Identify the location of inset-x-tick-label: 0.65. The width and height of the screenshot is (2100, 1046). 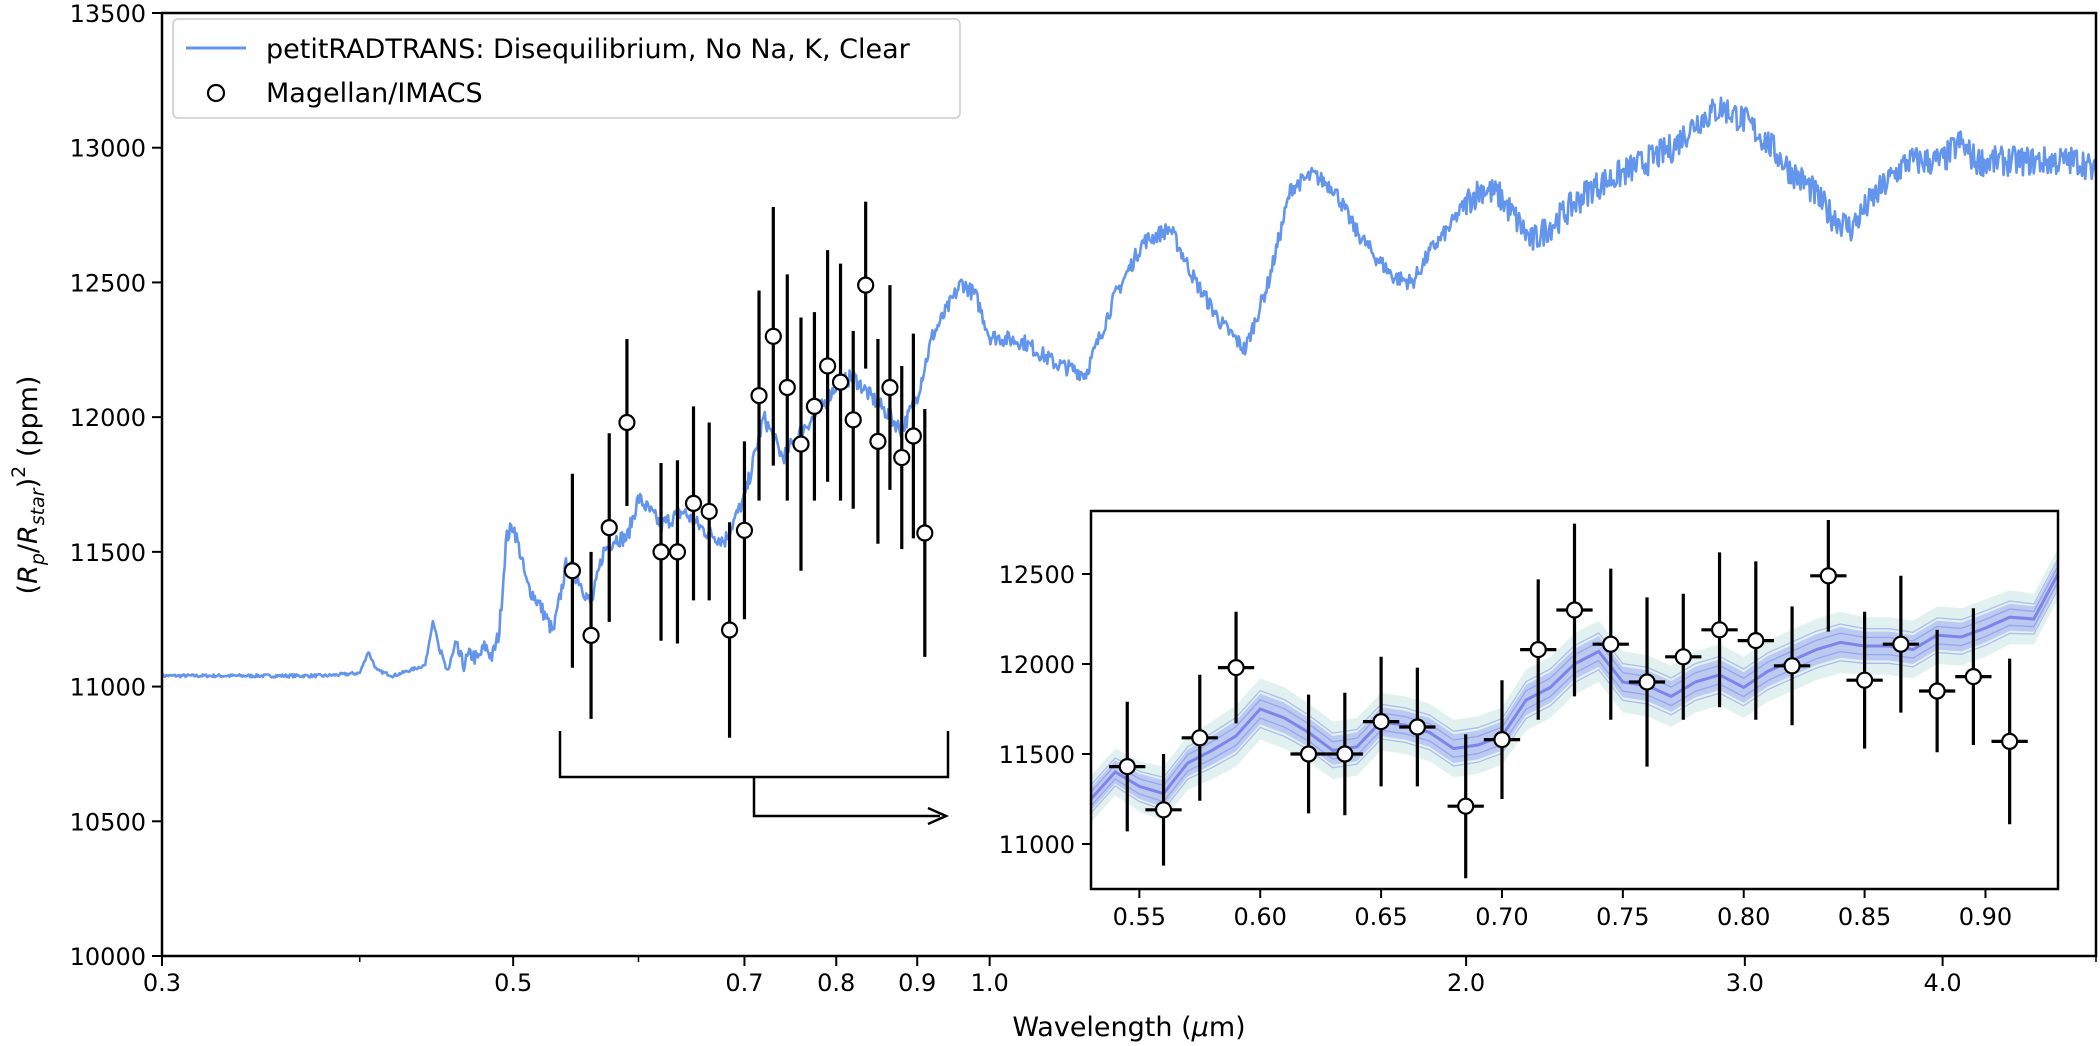
(1380, 917).